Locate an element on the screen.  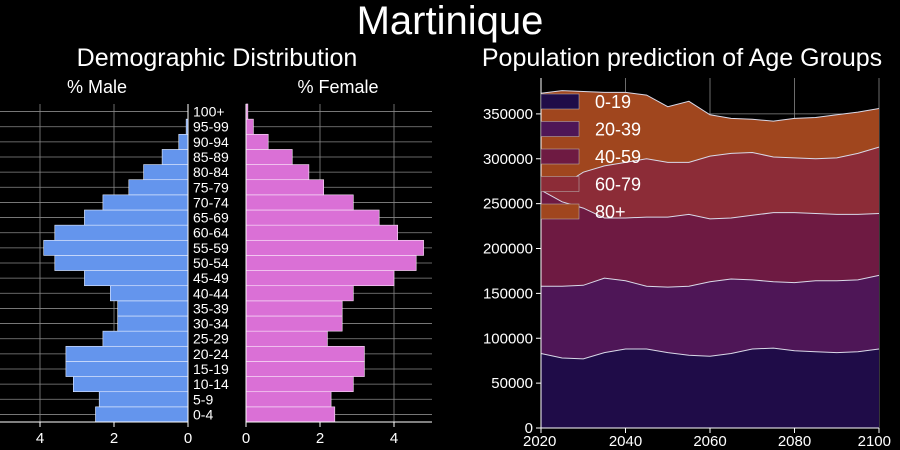
age-group-label: 60-64 is located at coordinates (211, 233).